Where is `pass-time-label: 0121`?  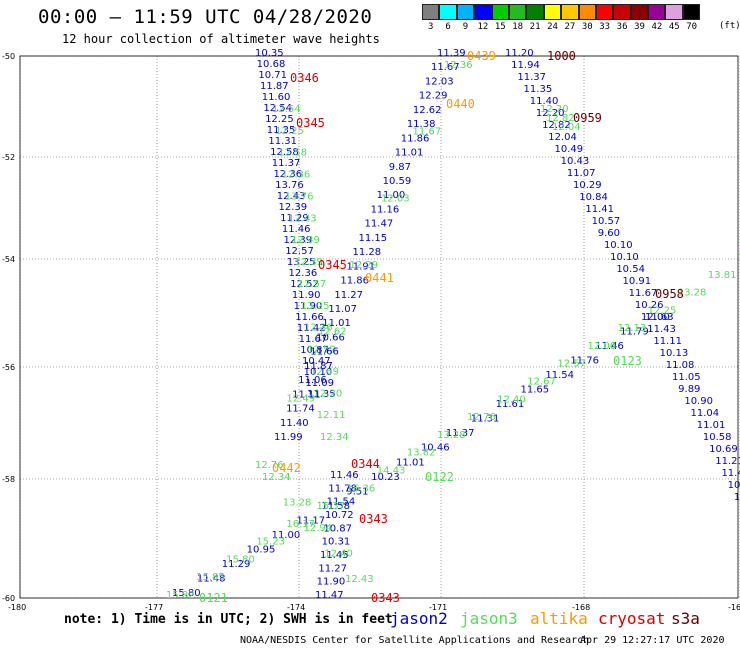 pass-time-label: 0121 is located at coordinates (213, 598).